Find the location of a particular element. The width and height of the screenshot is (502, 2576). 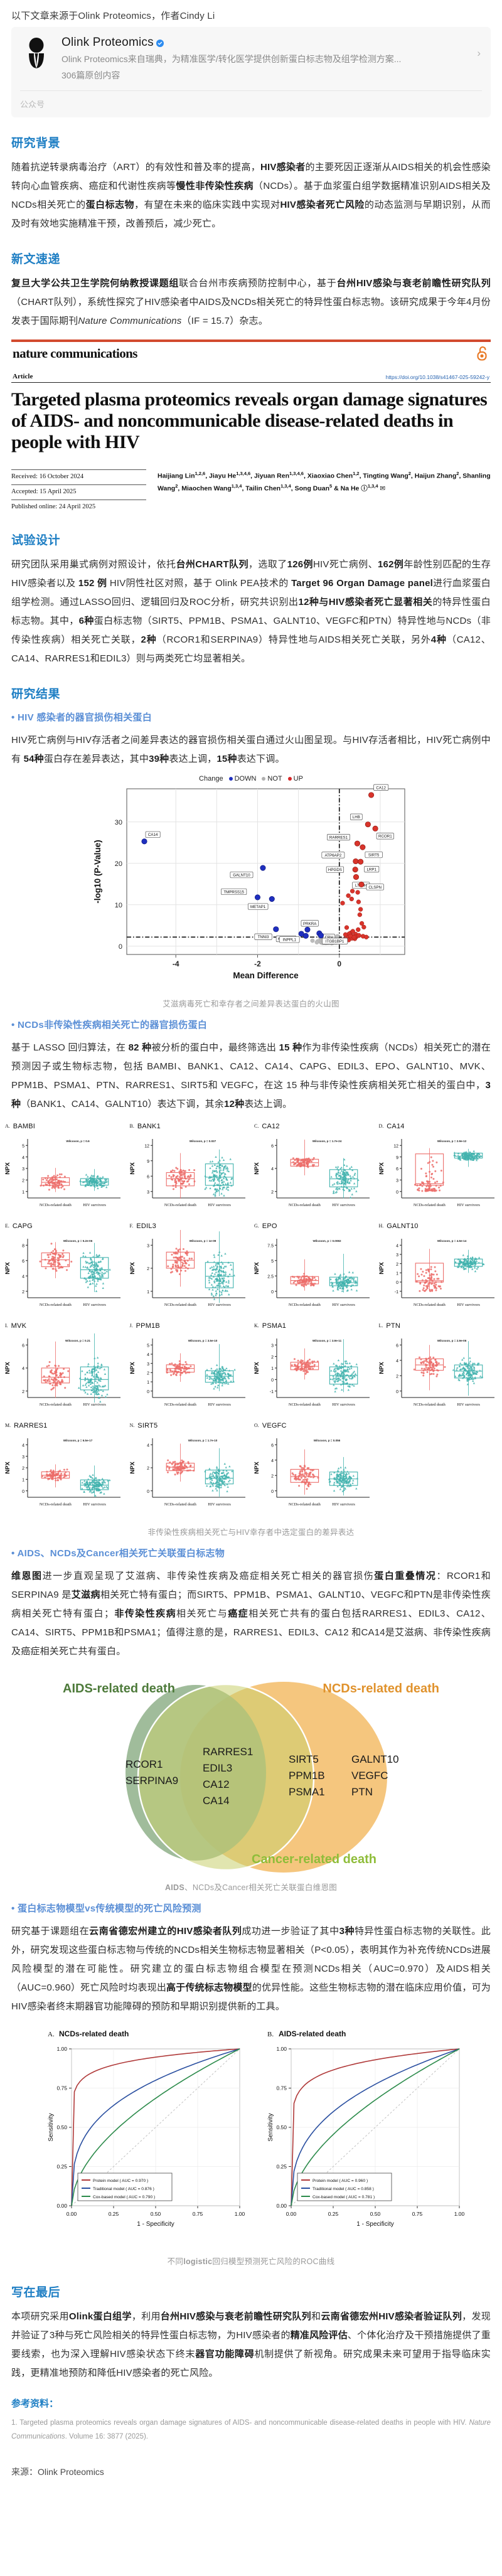

boxplot-box is located at coordinates (219, 1174).